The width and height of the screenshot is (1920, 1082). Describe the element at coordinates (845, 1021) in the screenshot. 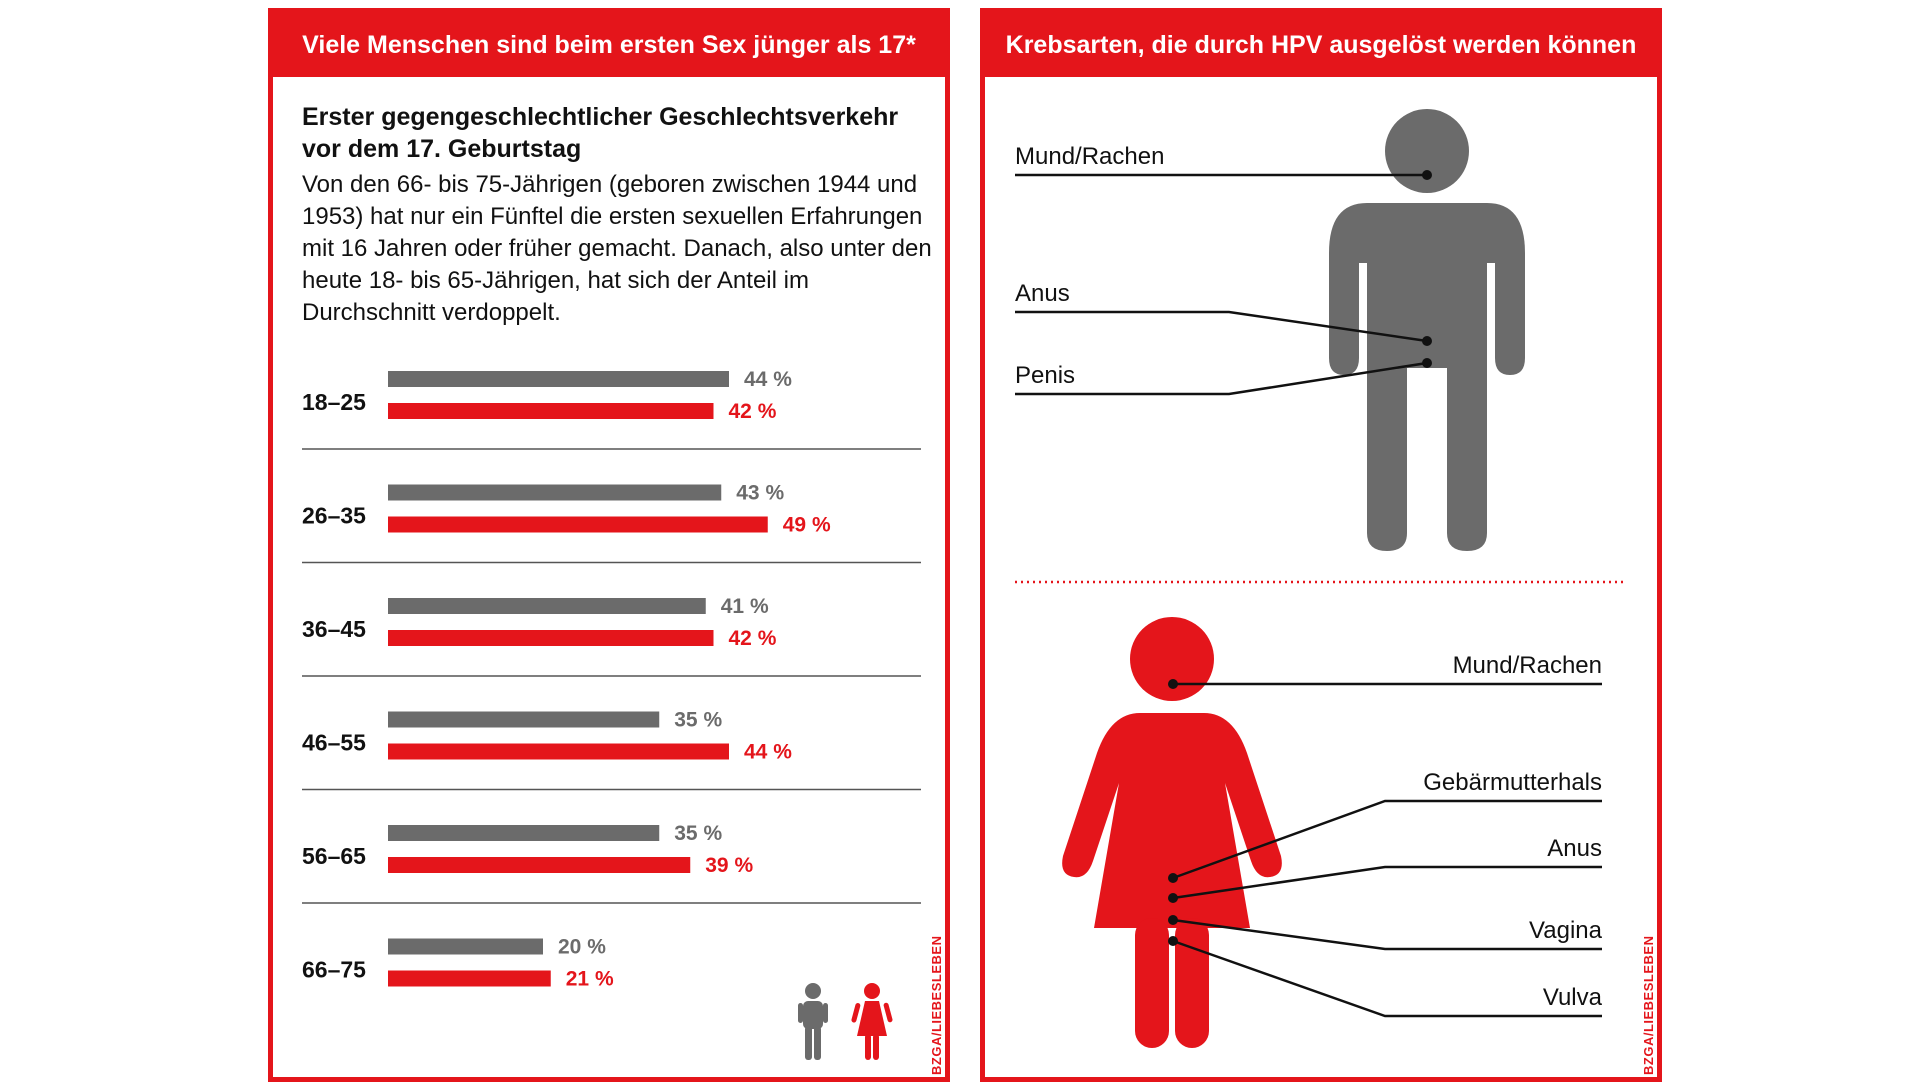

I see `legend-figures` at that location.